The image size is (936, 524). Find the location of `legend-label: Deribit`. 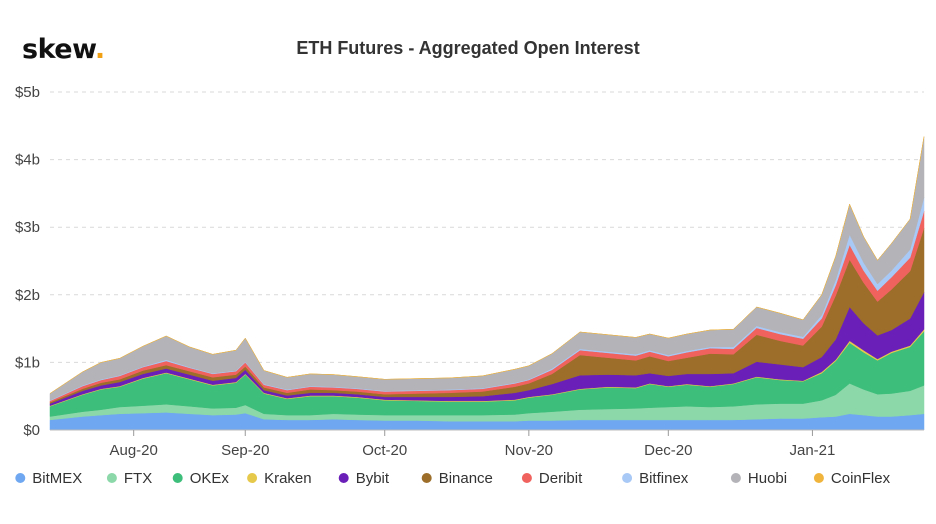

legend-label: Deribit is located at coordinates (561, 478).